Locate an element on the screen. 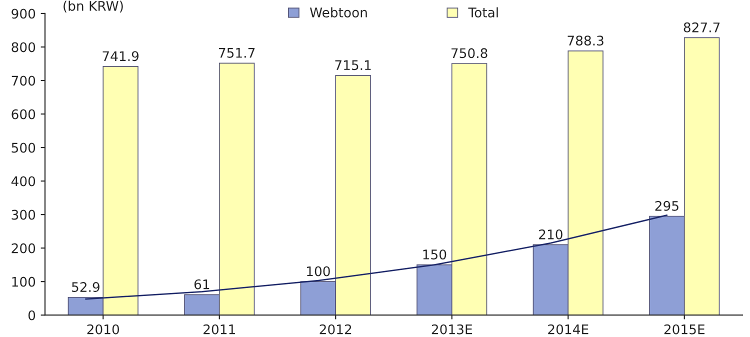  data-label: 210 is located at coordinates (550, 234).